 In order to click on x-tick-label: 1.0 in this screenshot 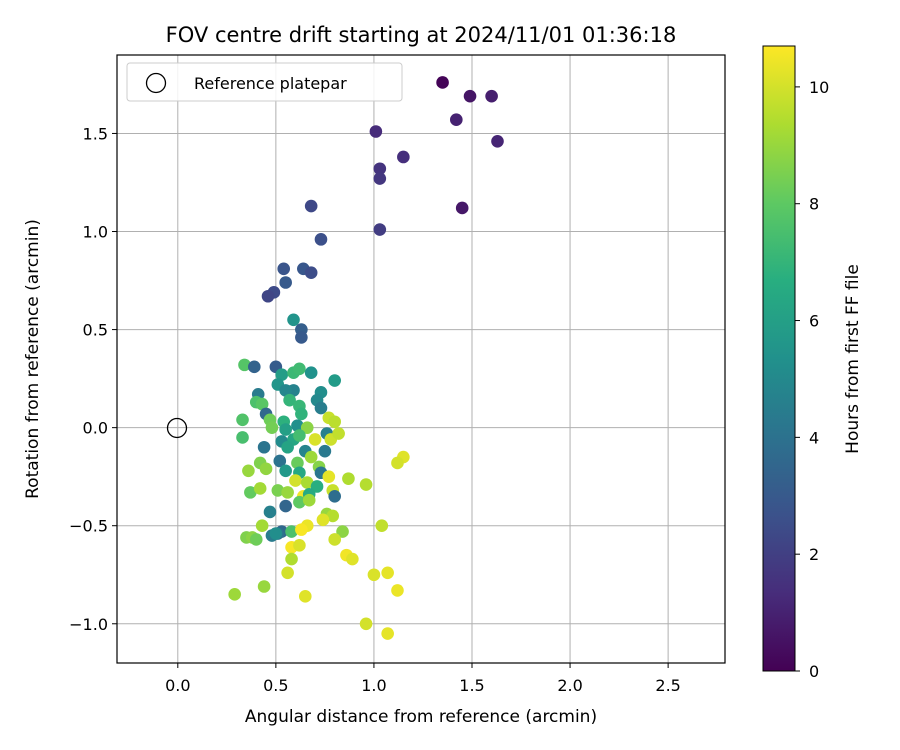, I will do `click(373, 685)`.